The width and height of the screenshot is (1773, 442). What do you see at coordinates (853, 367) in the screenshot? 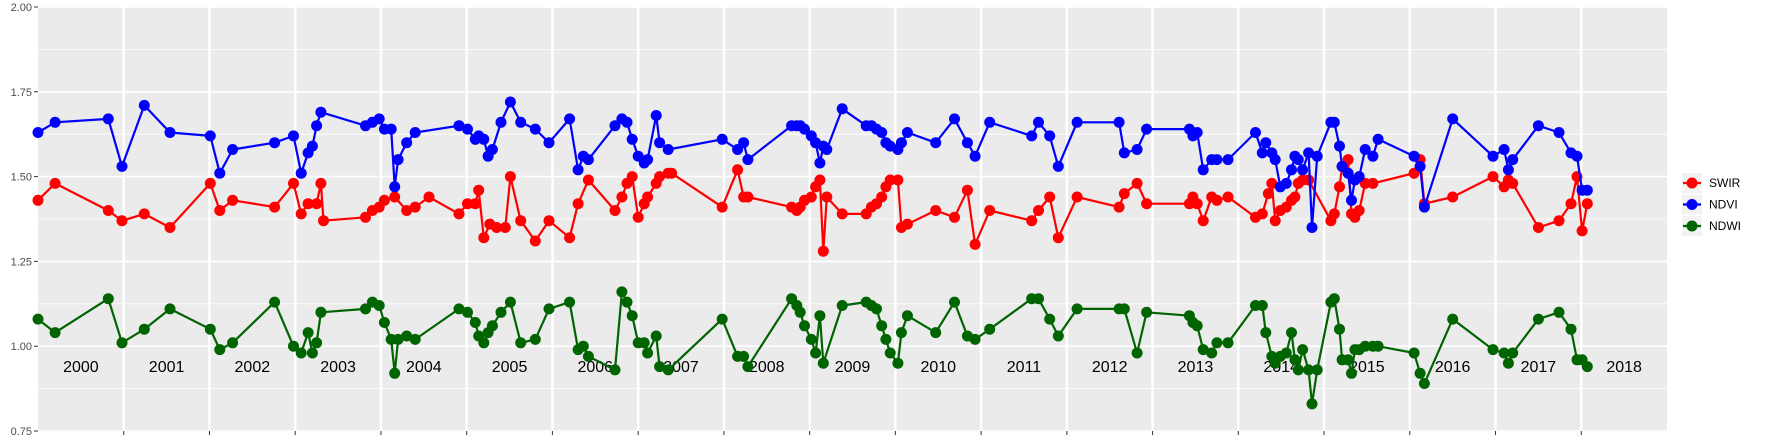
I see `year-label: 2009` at bounding box center [853, 367].